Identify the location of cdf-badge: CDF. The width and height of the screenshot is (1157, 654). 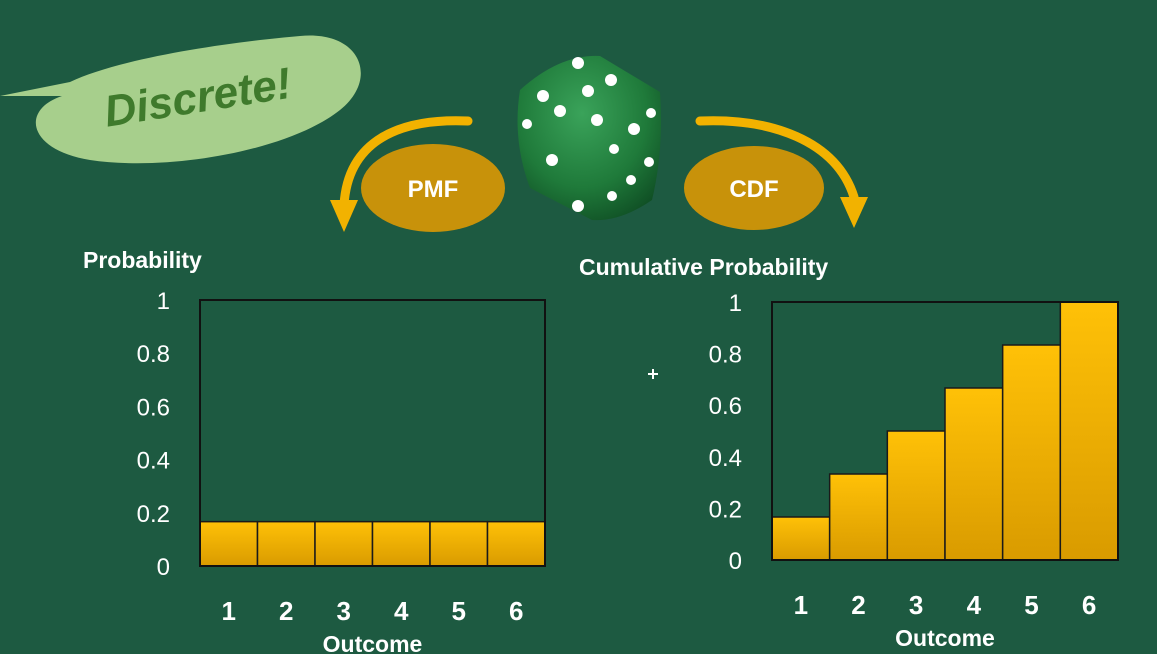
(754, 188).